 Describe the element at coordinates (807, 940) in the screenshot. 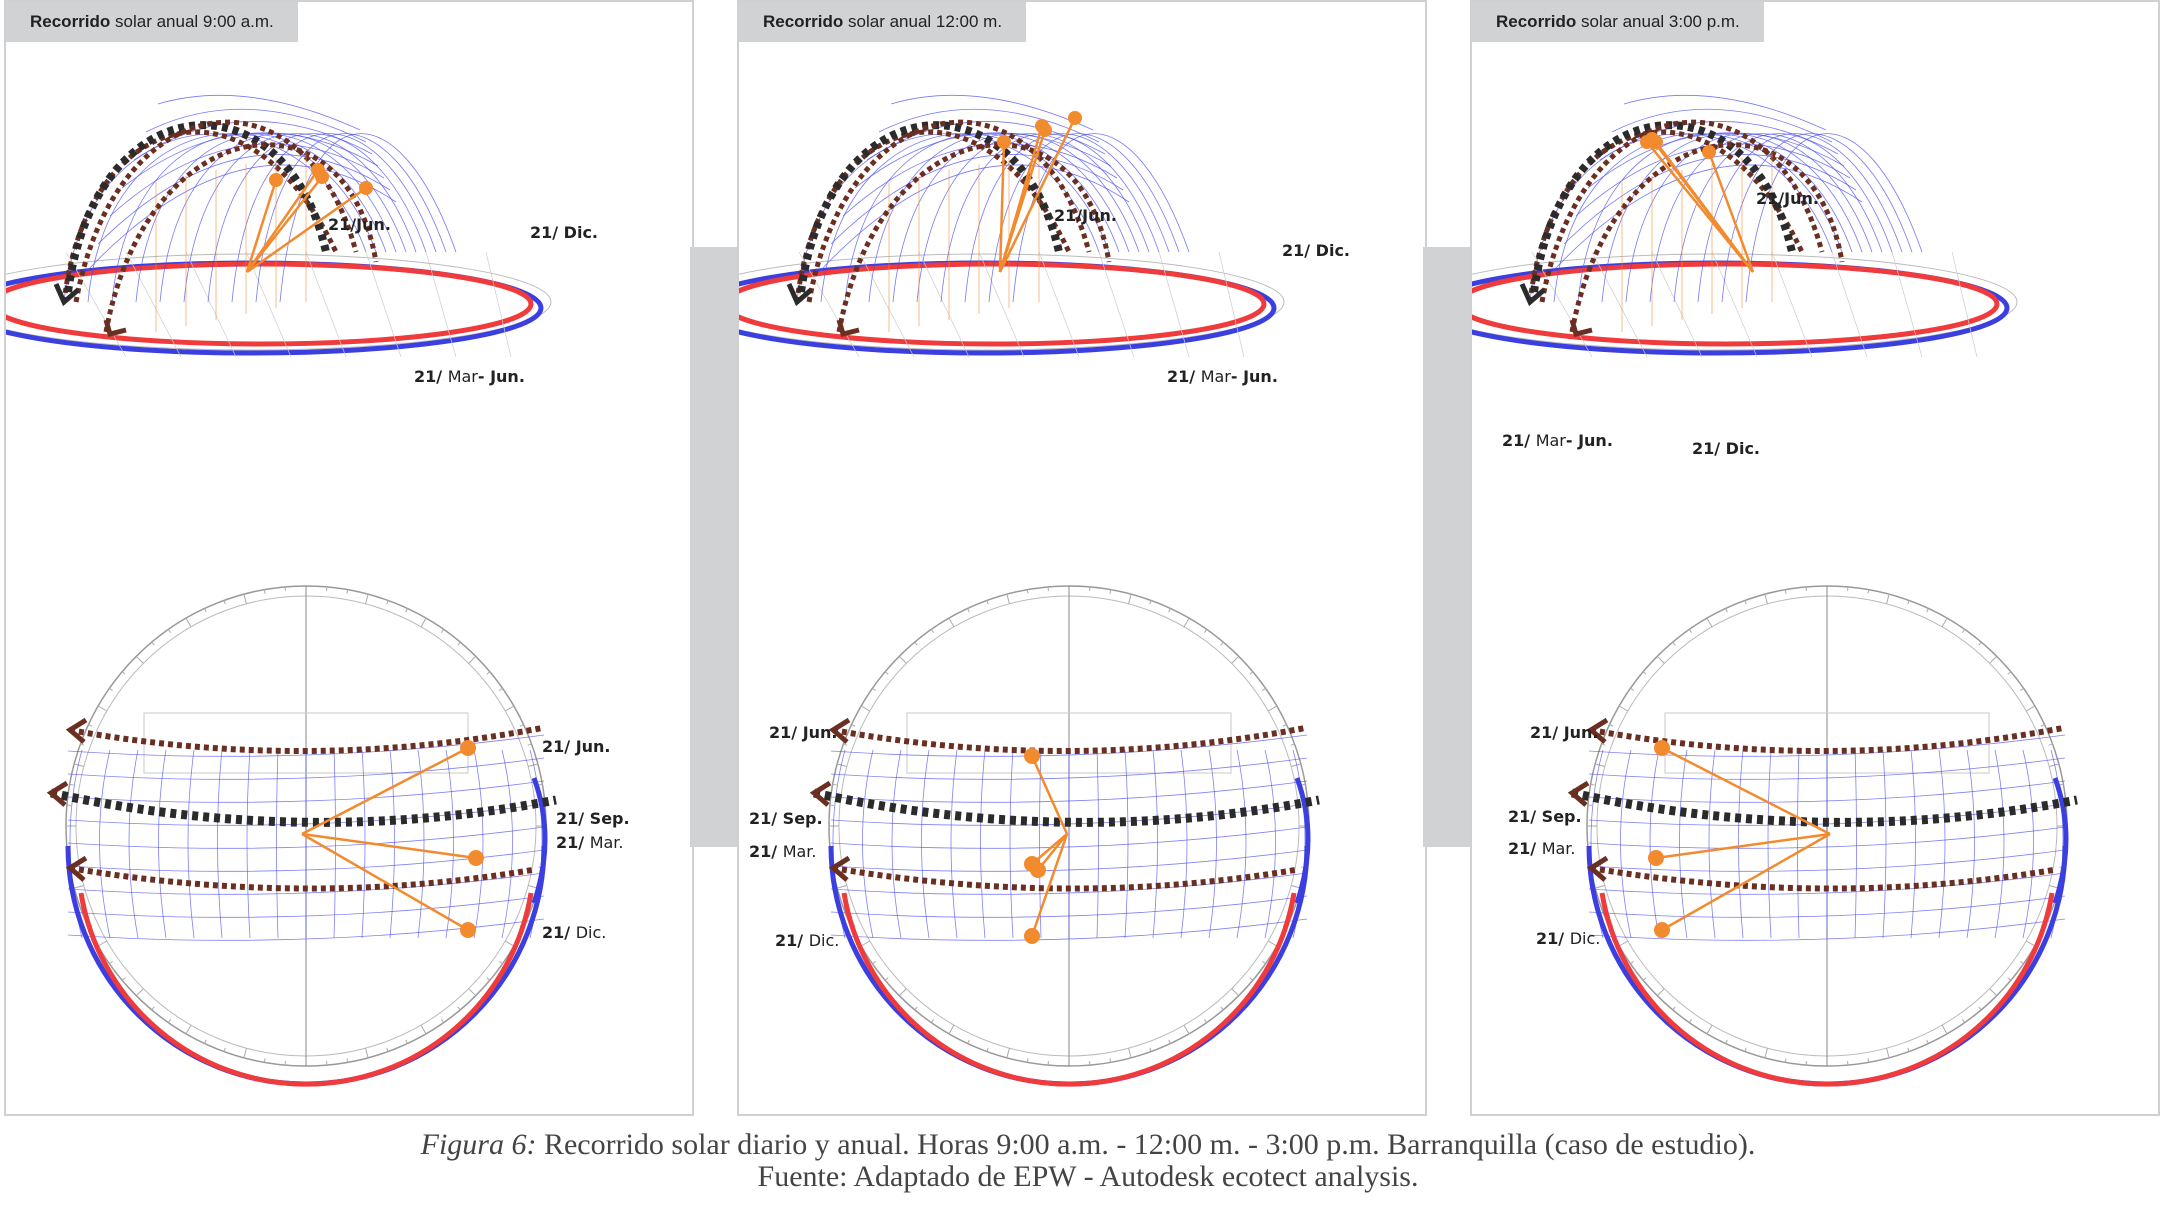

I see `label-bottom-dic: 21/ Dic.` at that location.